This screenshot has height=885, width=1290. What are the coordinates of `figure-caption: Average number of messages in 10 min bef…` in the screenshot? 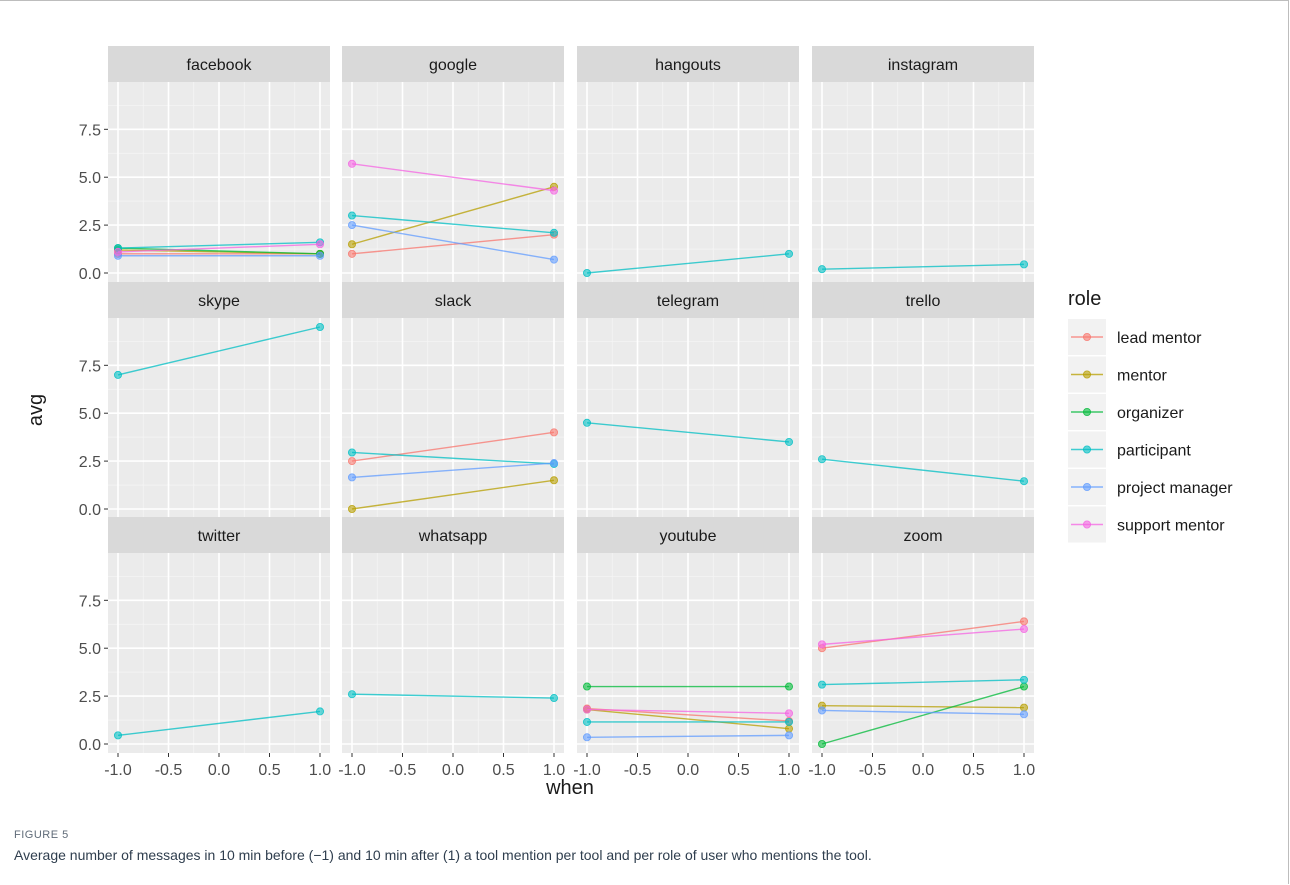 It's located at (443, 855).